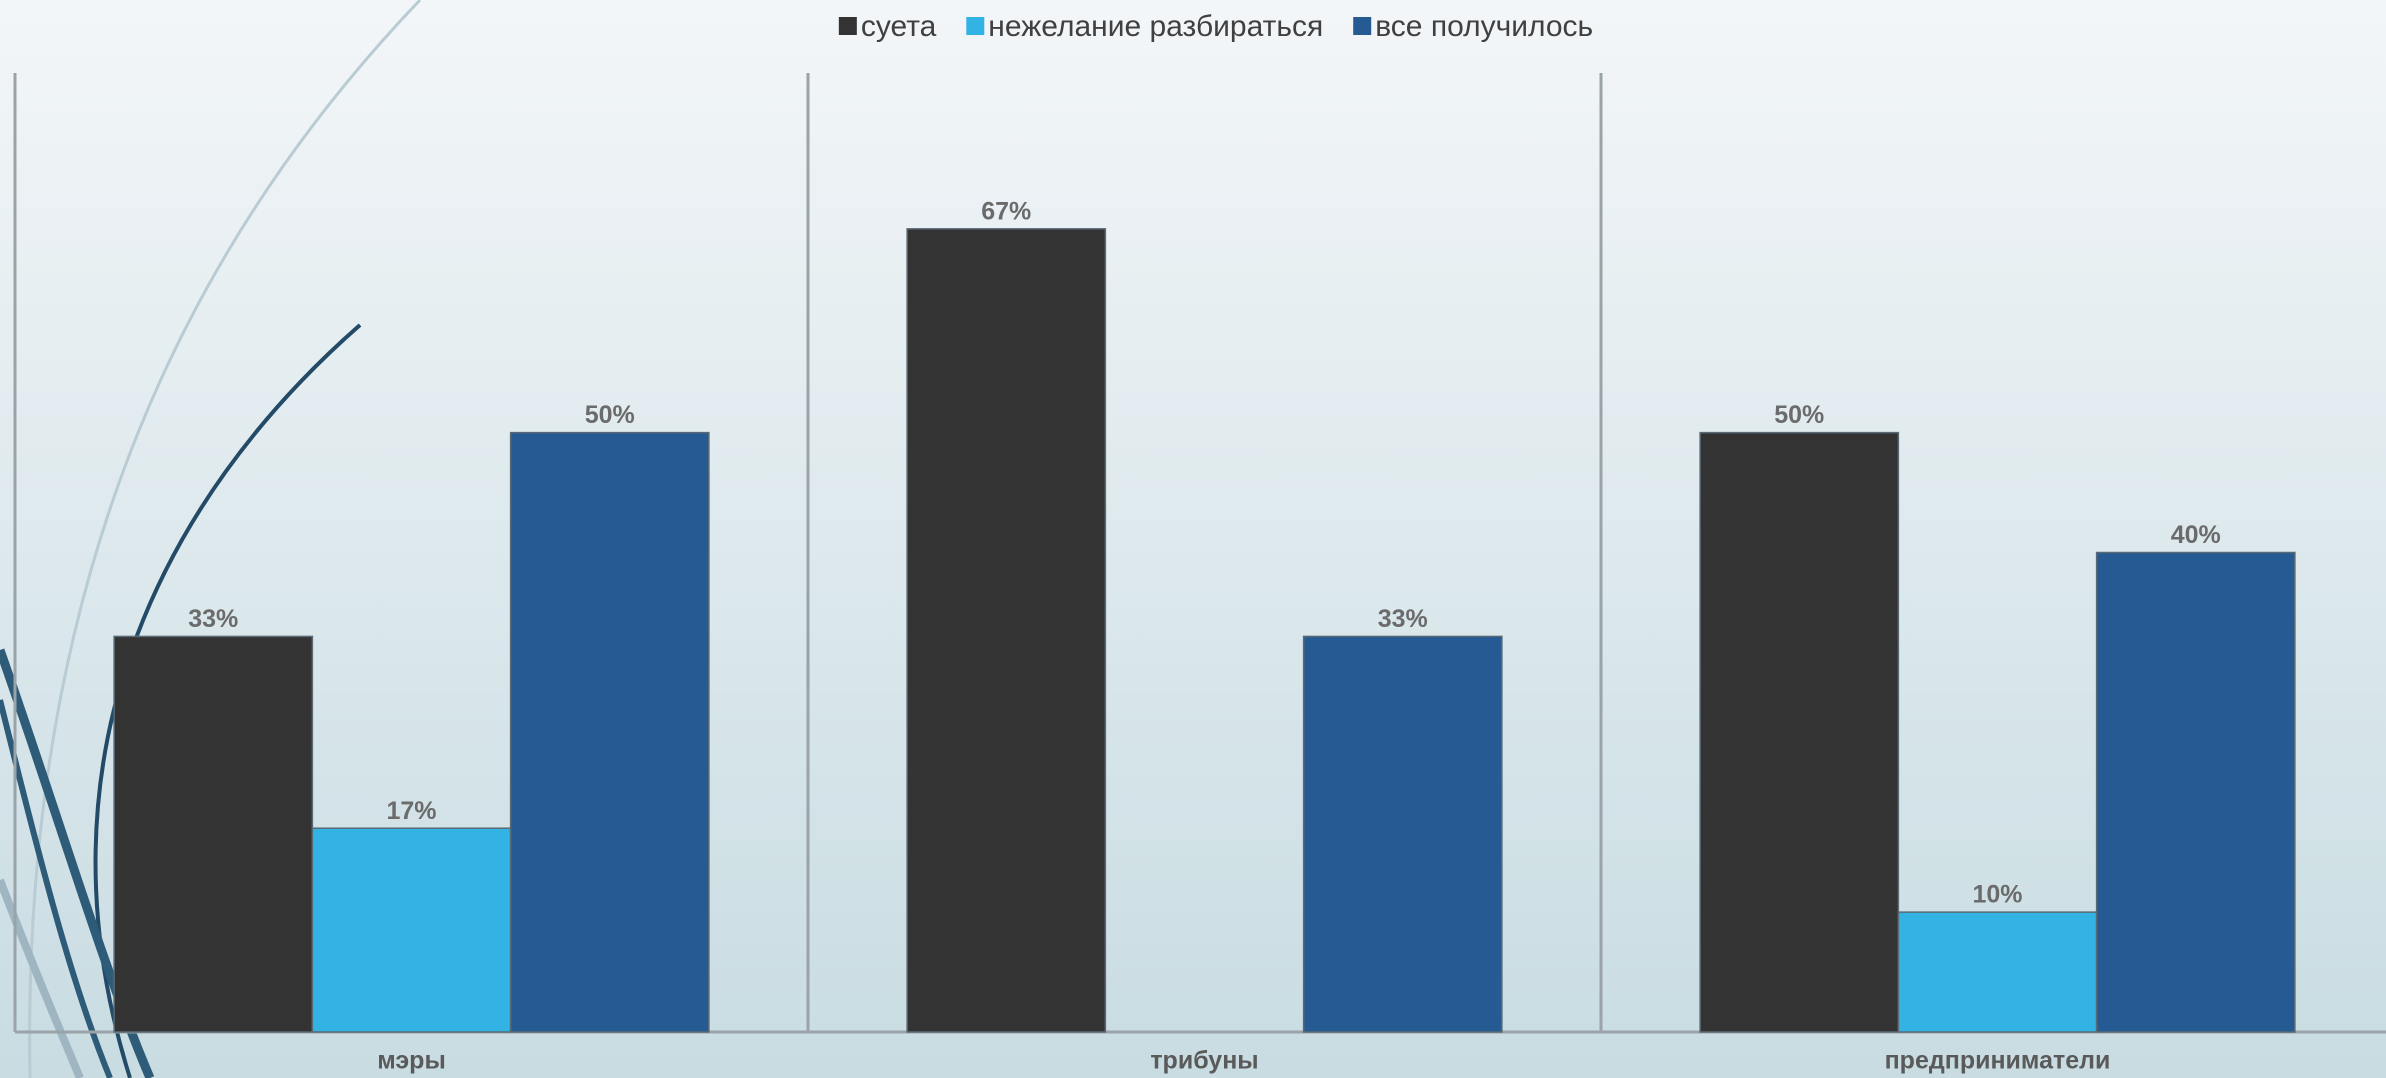 The width and height of the screenshot is (2386, 1078). I want to click on value-label: 17%, so click(411, 811).